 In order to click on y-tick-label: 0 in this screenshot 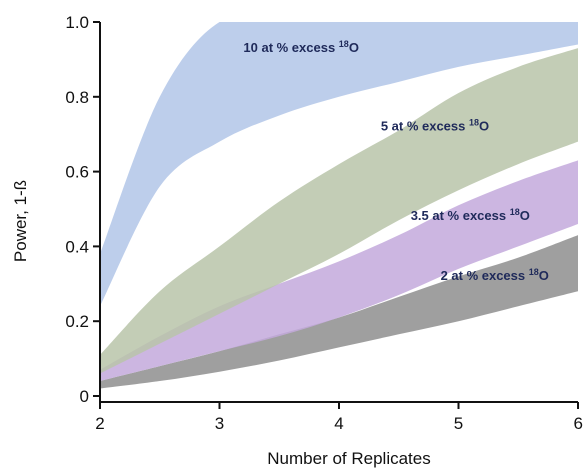, I will do `click(84, 396)`.